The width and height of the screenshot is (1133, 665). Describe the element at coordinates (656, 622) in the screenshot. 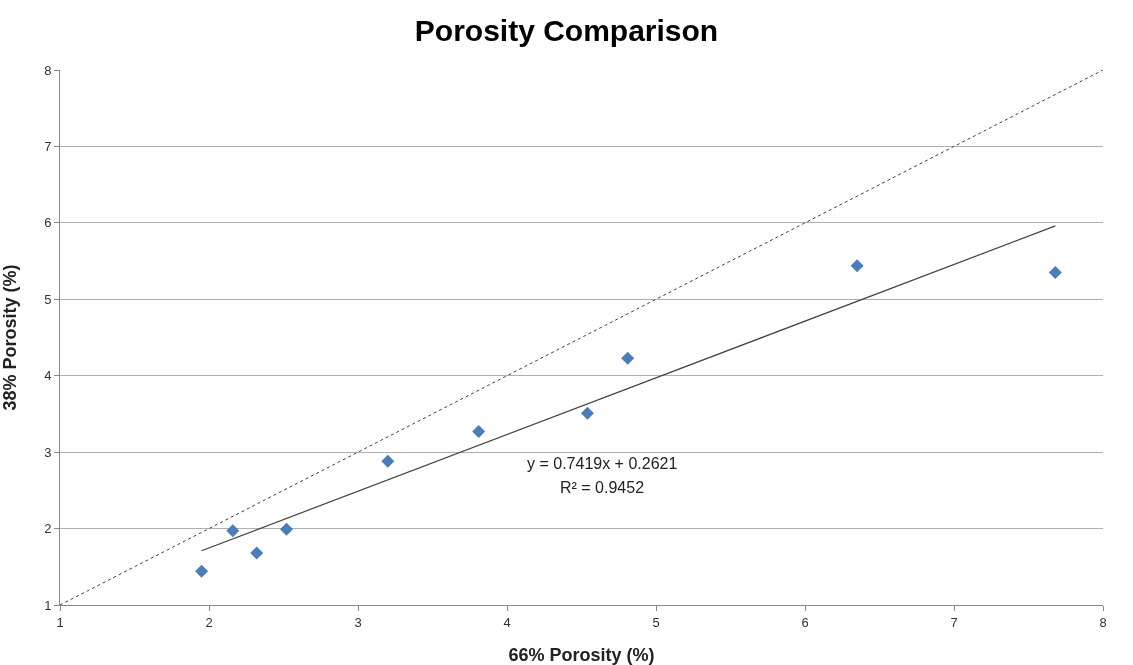

I see `x-tick-label: 5` at that location.